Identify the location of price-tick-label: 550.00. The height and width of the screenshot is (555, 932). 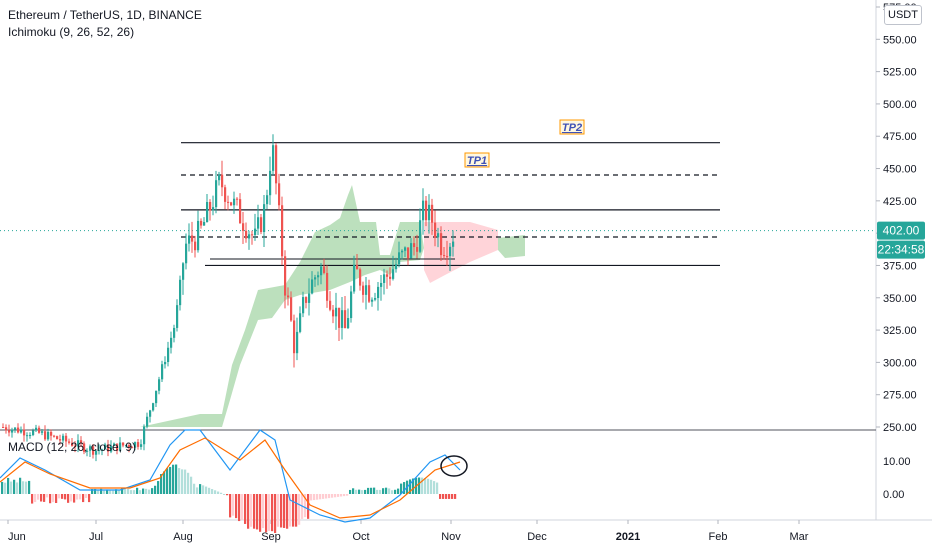
(900, 40).